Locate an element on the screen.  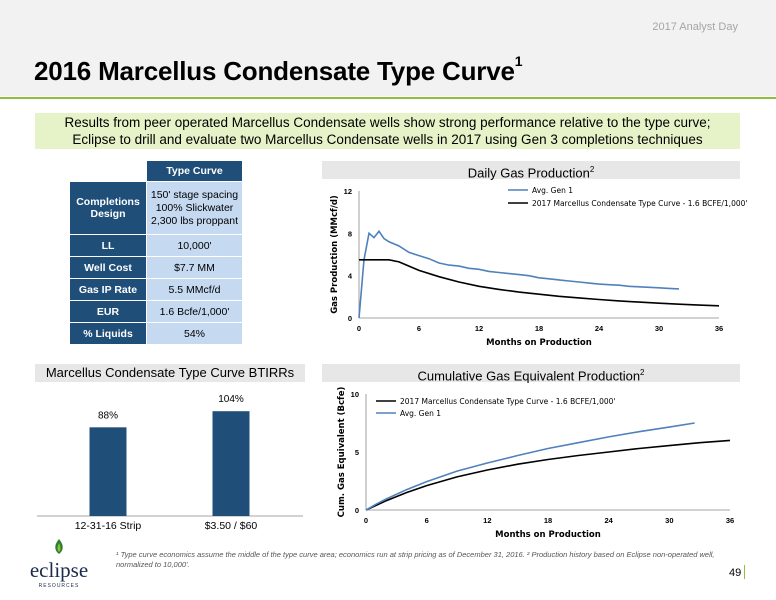
table-row: LL 10,000' is located at coordinates (156, 245).